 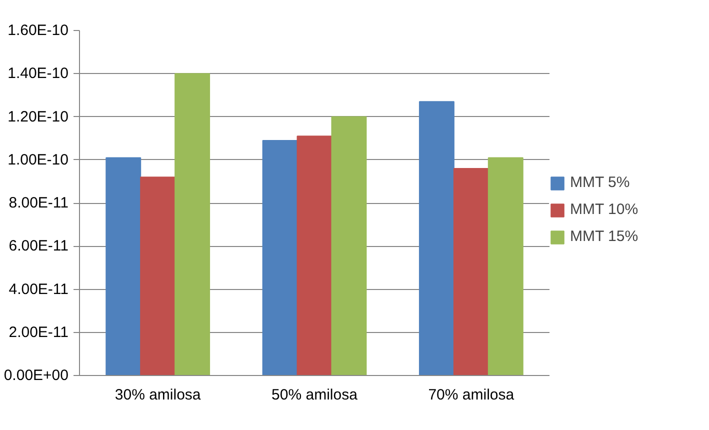 I want to click on y-tick-label: 2.00E-11, so click(x=38, y=332).